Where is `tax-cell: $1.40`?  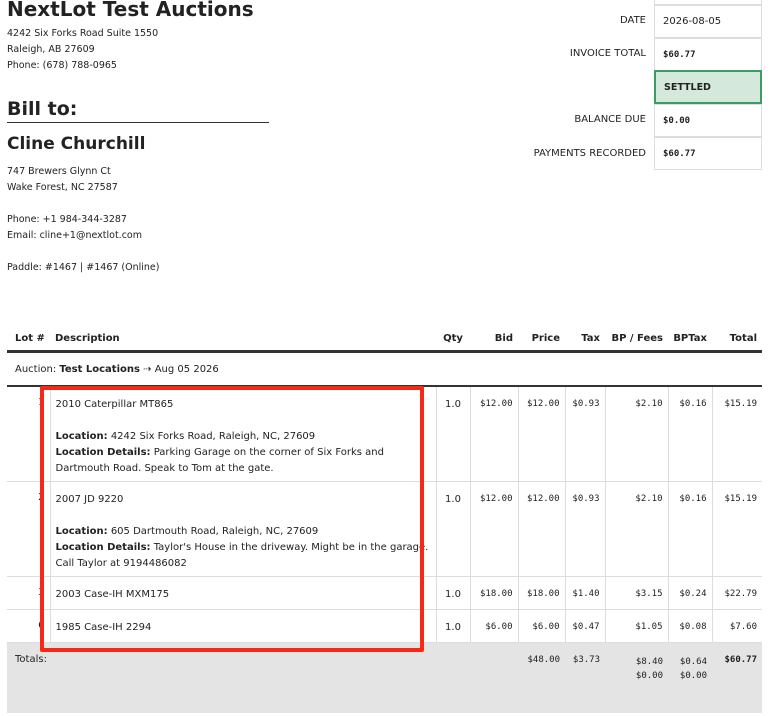 tax-cell: $1.40 is located at coordinates (584, 593).